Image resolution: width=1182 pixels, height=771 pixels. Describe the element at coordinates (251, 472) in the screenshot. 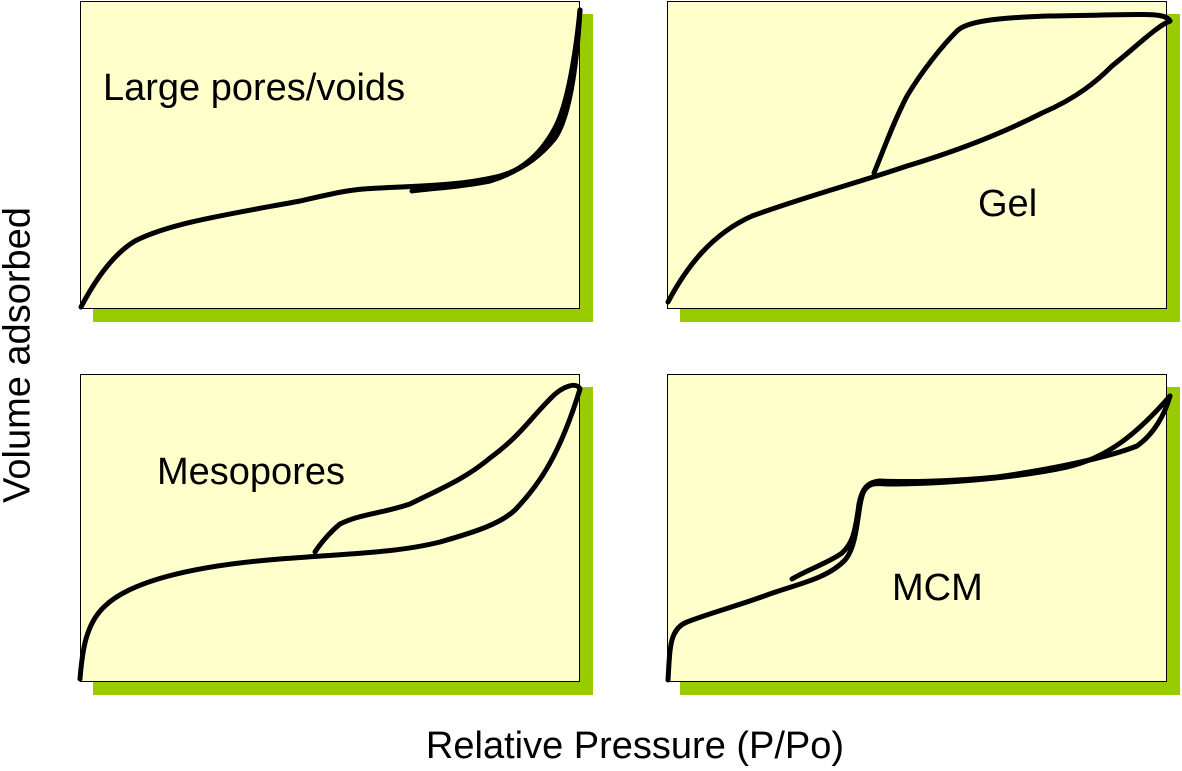

I see `panel-label: Mesopores` at that location.